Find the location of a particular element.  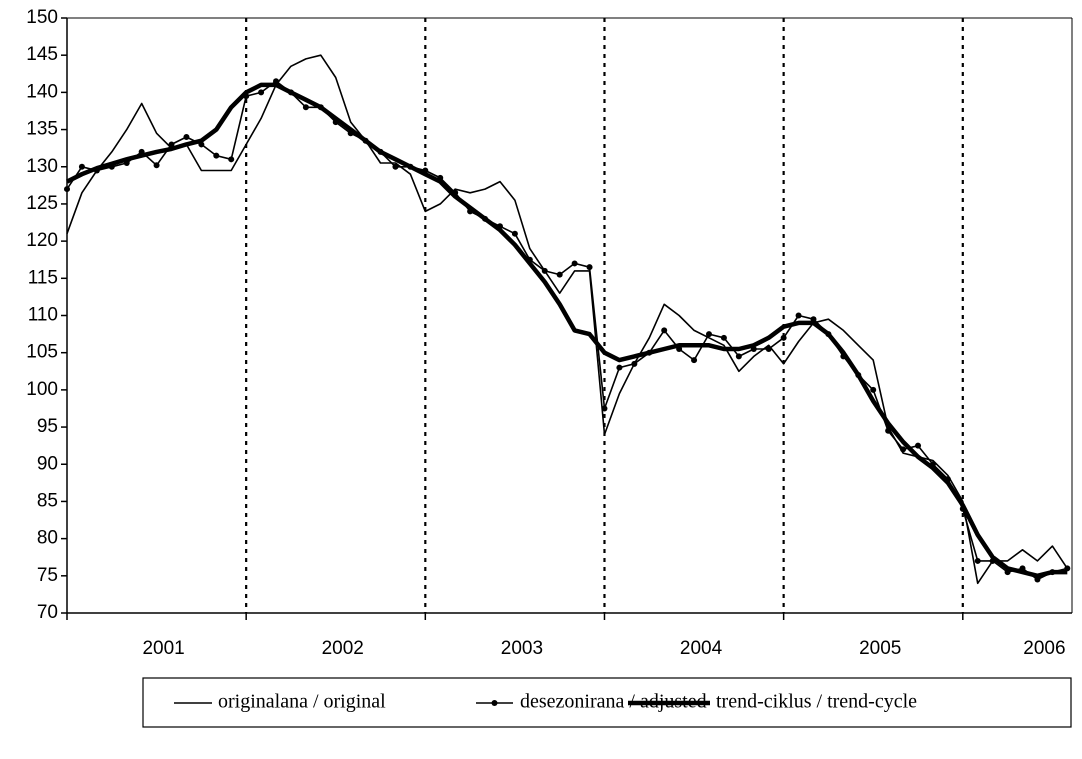

x-tick-label: 2005 is located at coordinates (880, 648).